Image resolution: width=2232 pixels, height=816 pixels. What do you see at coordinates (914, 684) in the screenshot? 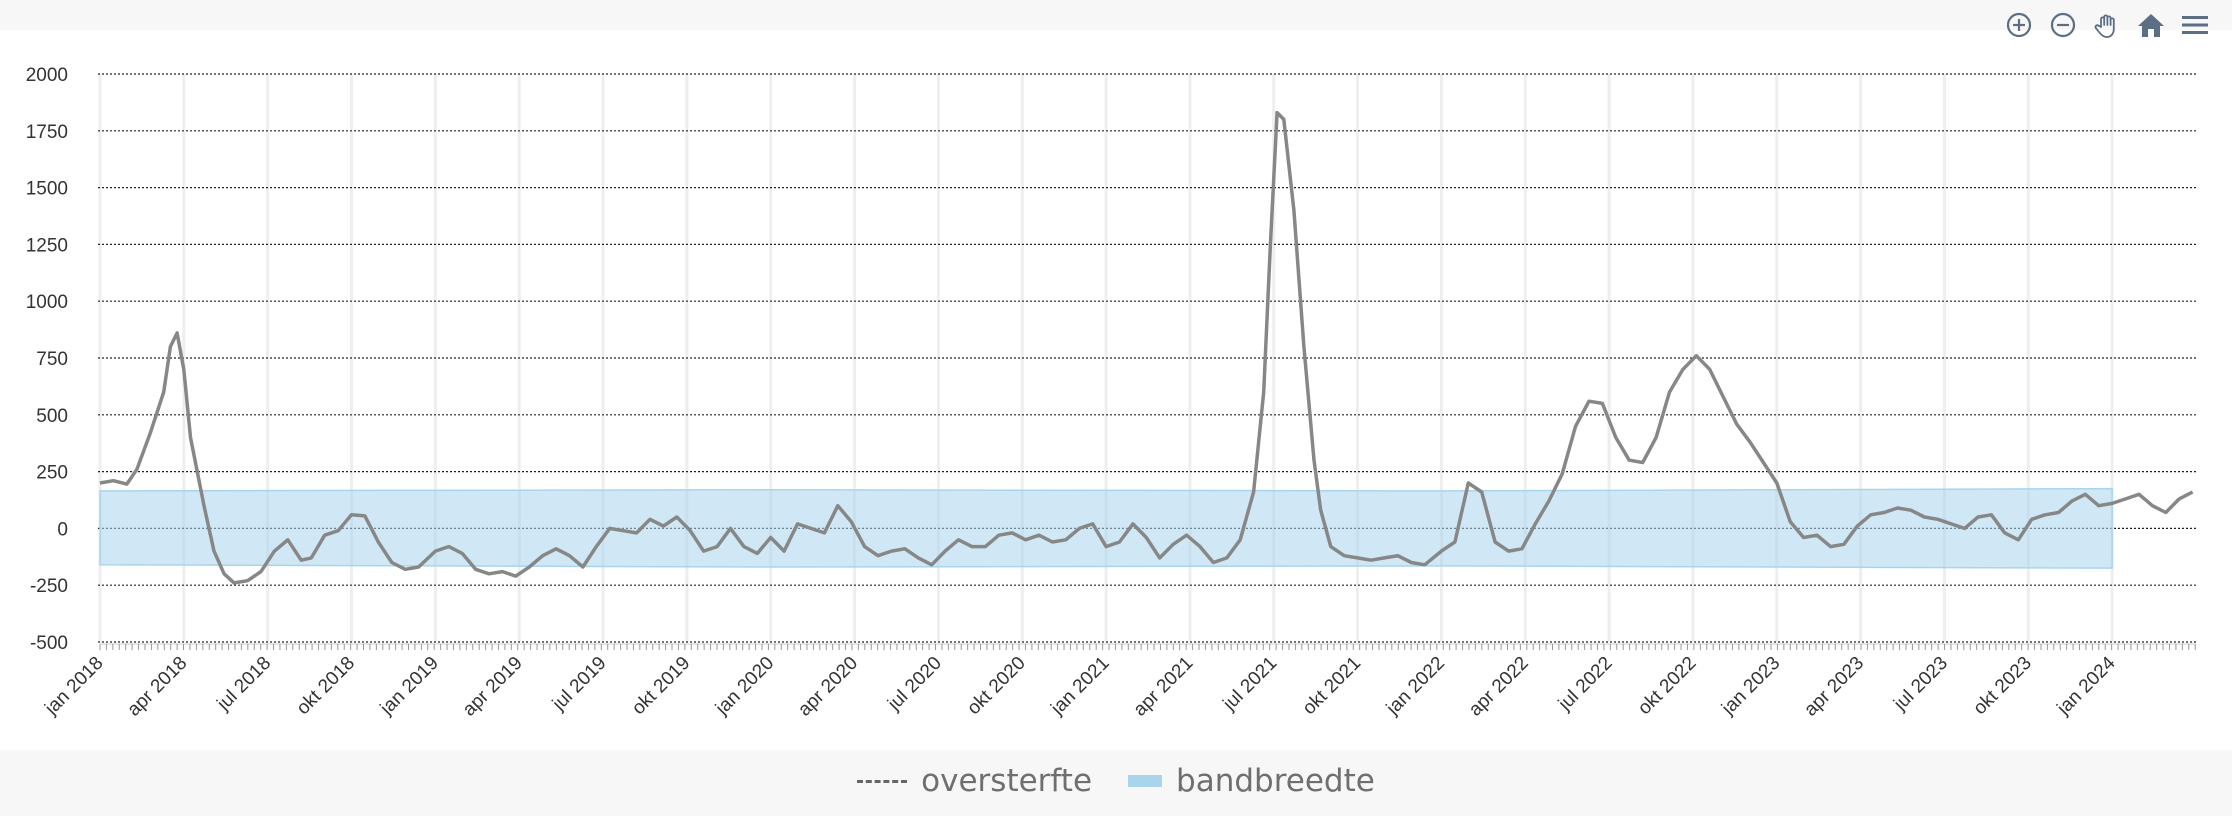
I see `x-tick-label: jul 2020` at bounding box center [914, 684].